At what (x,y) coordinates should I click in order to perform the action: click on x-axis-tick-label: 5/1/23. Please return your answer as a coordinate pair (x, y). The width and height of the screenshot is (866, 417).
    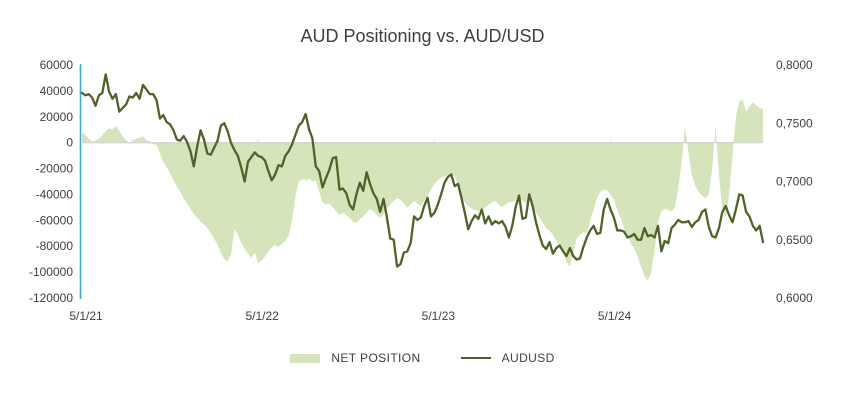
    Looking at the image, I should click on (439, 316).